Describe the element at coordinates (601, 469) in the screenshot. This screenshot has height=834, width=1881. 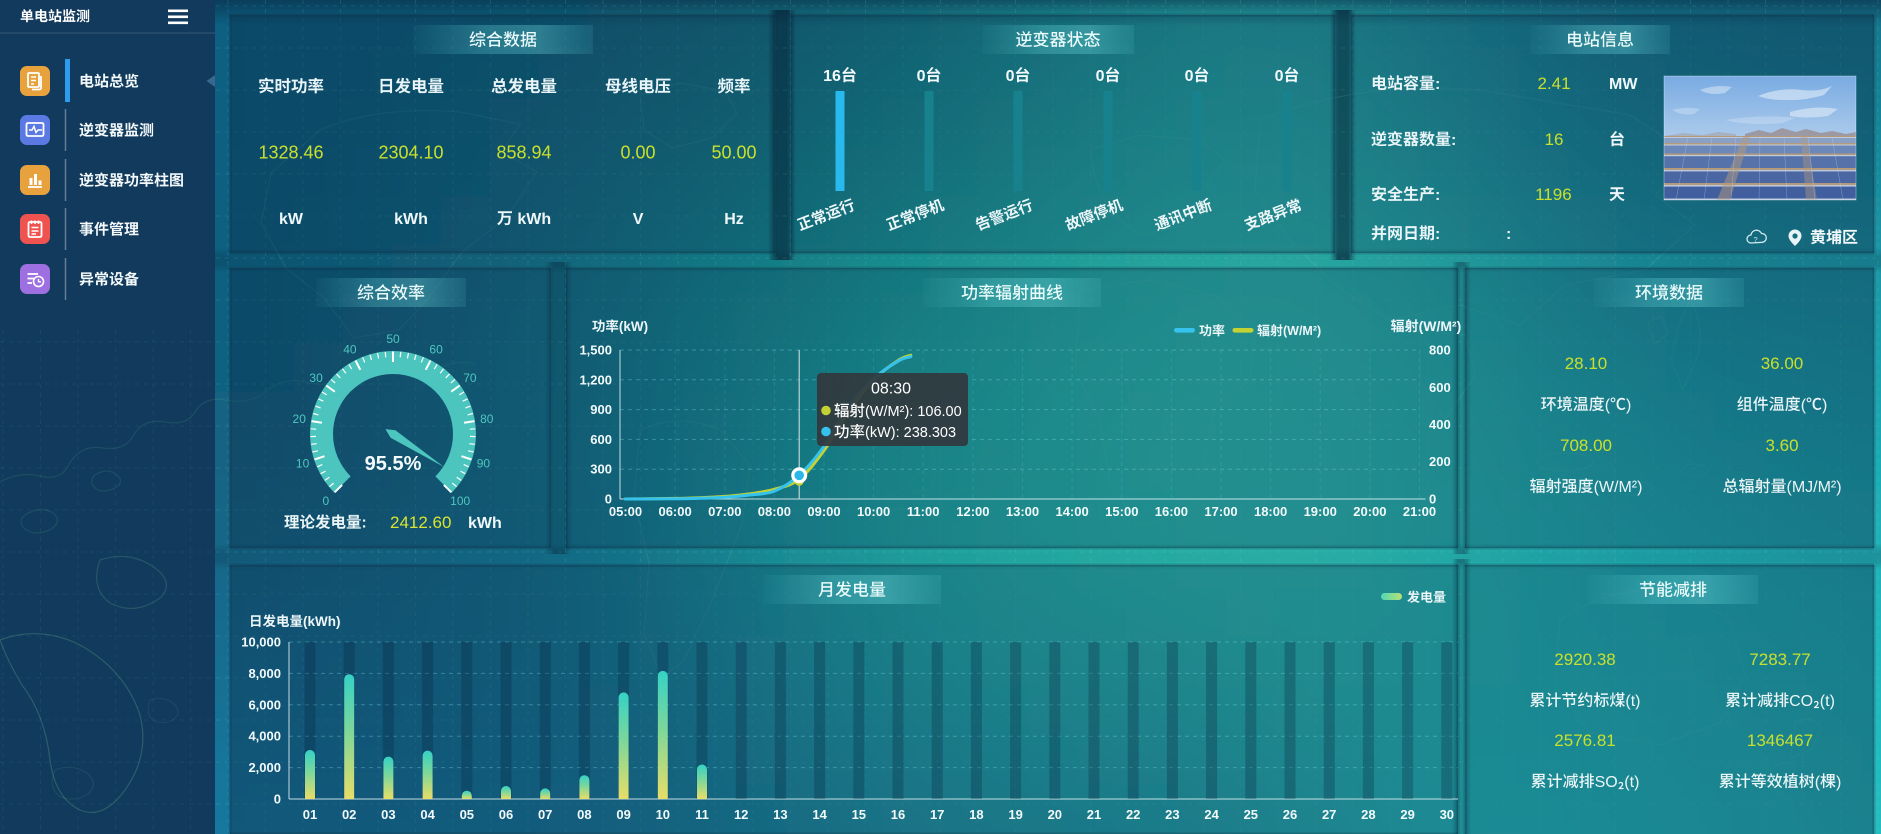
I see `svg-text: 300` at that location.